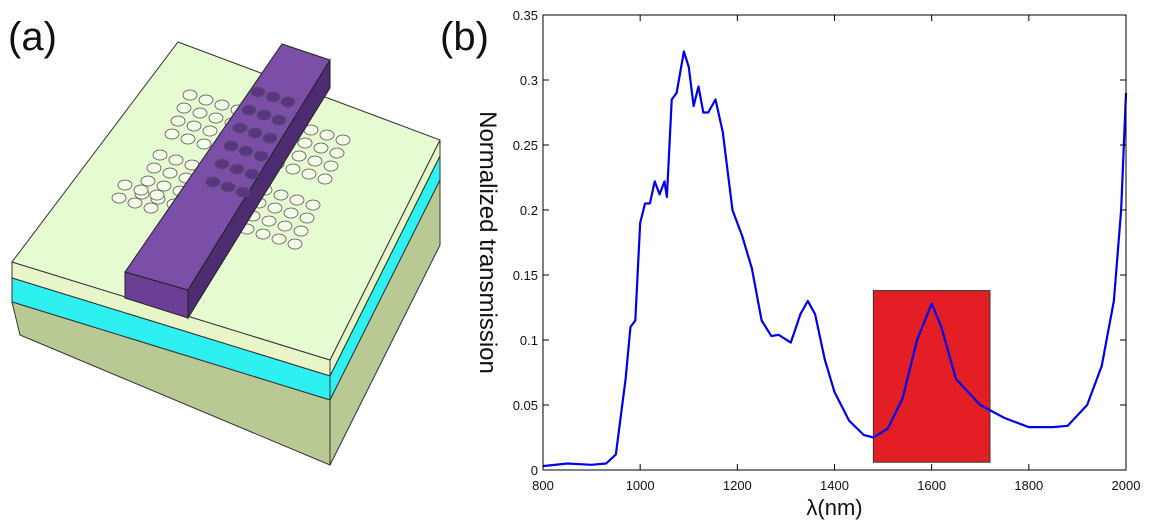 This screenshot has width=1151, height=527. I want to click on substrate-side, so click(385, 322).